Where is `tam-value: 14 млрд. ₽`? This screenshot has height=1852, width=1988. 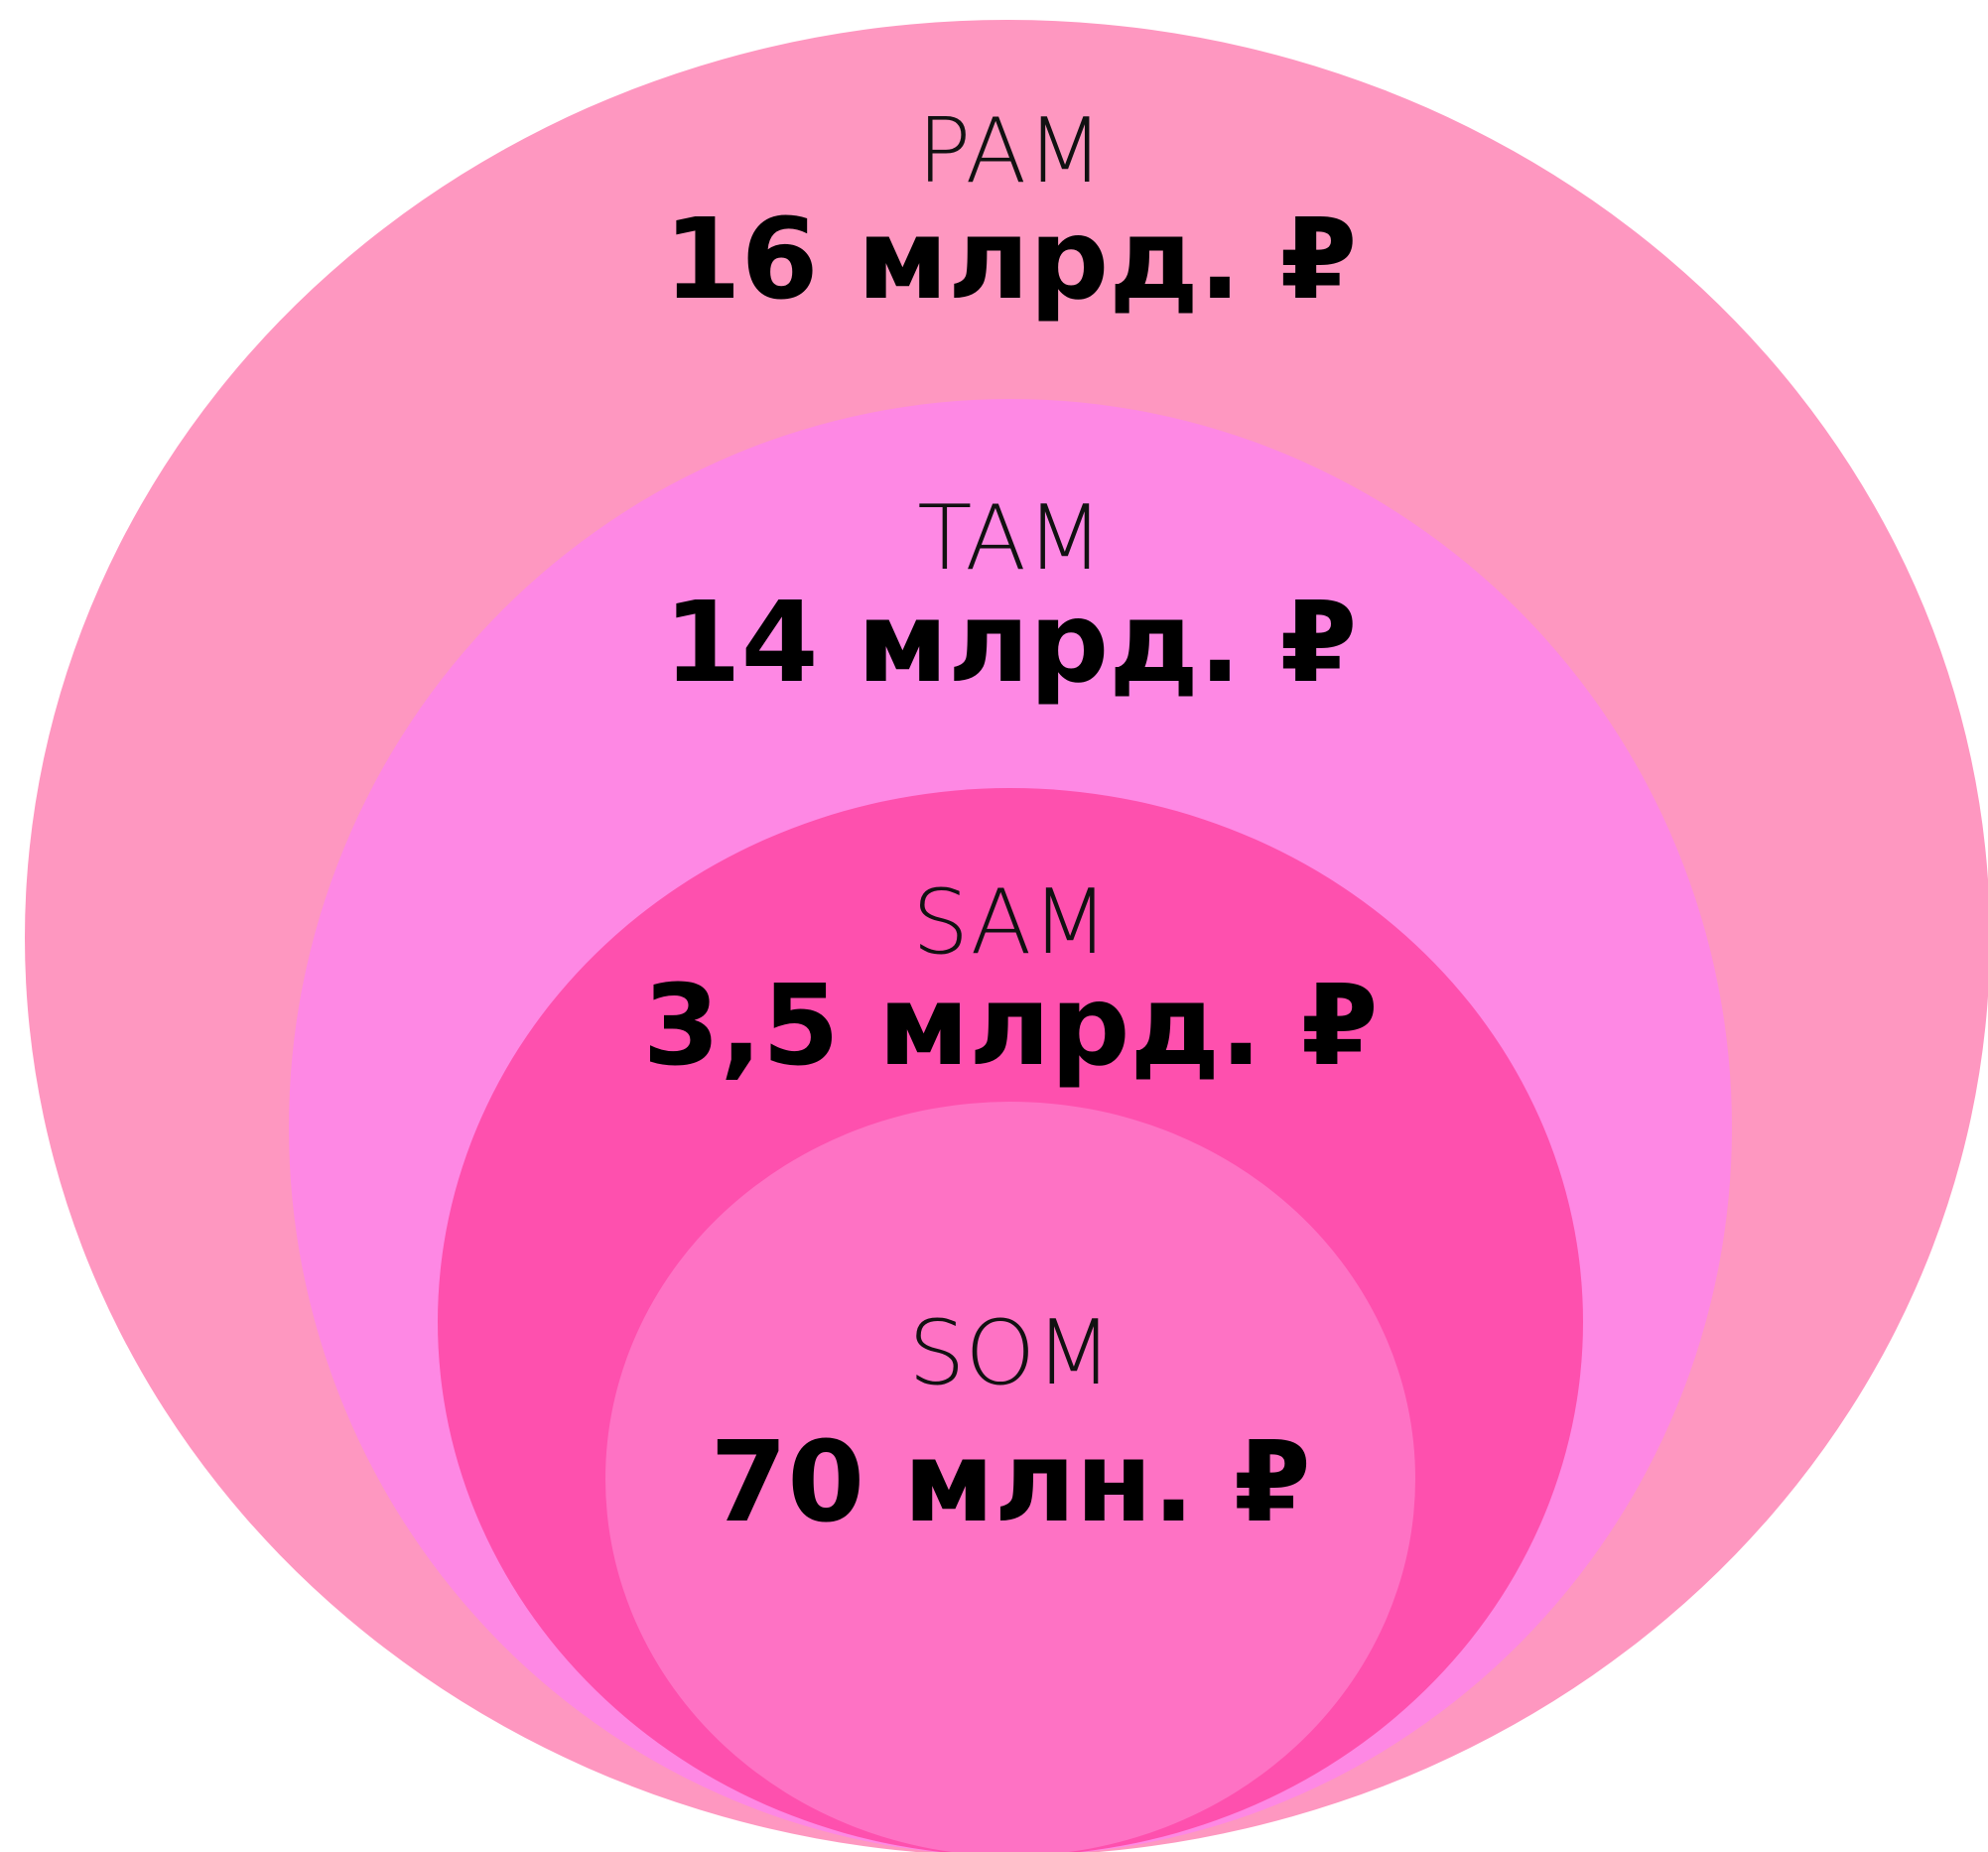
tam-value: 14 млрд. ₽ is located at coordinates (1011, 643).